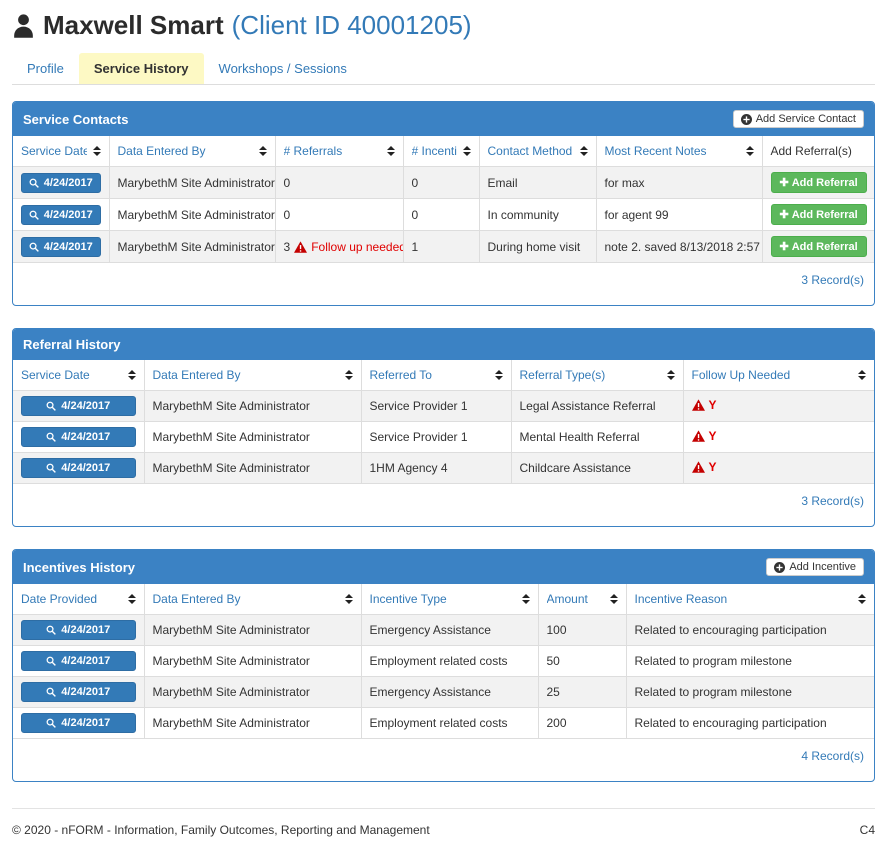  Describe the element at coordinates (818, 151) in the screenshot. I see `col-add-referrals: Add Referral(s)` at that location.